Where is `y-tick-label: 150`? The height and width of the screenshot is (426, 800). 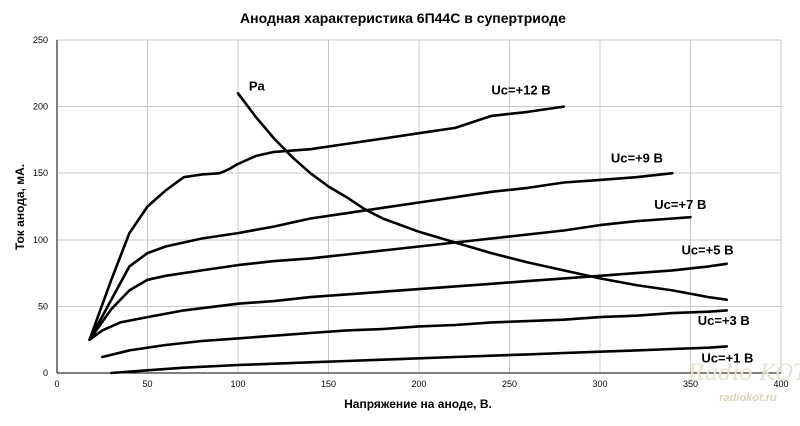 y-tick-label: 150 is located at coordinates (40, 173).